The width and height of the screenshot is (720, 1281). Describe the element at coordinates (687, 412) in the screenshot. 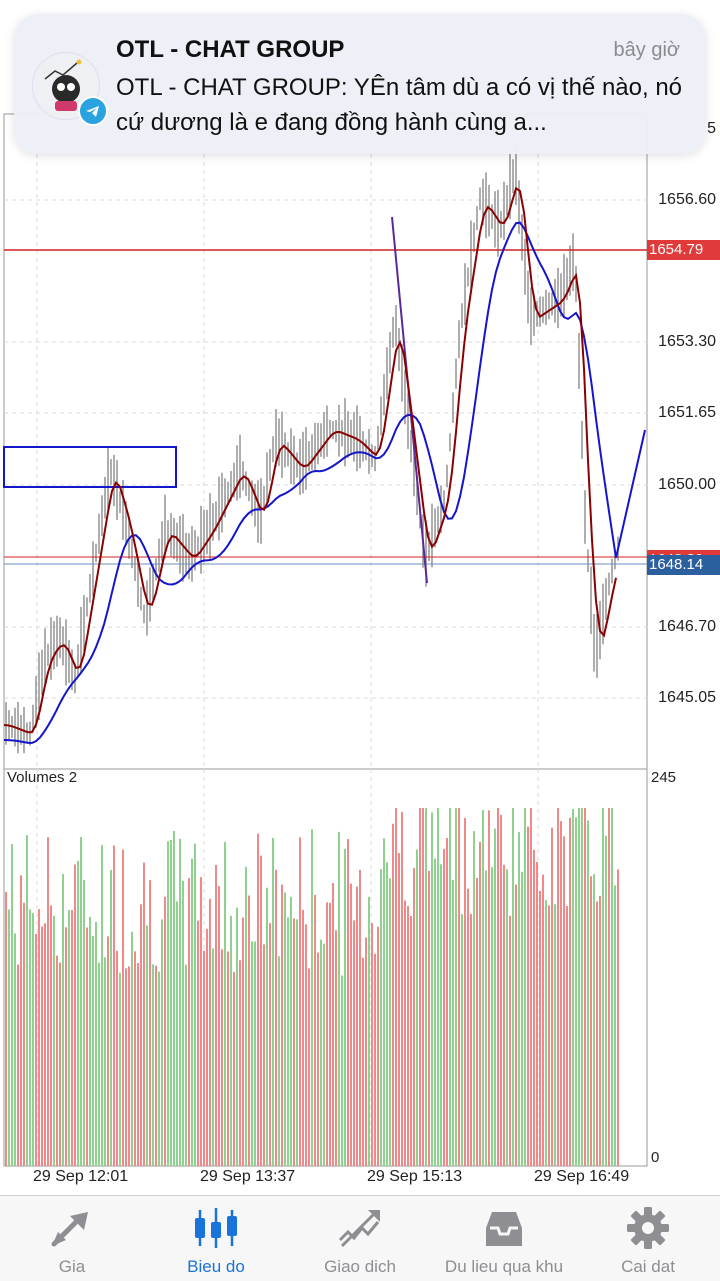

I see `price-axis-label: 1651.65` at that location.